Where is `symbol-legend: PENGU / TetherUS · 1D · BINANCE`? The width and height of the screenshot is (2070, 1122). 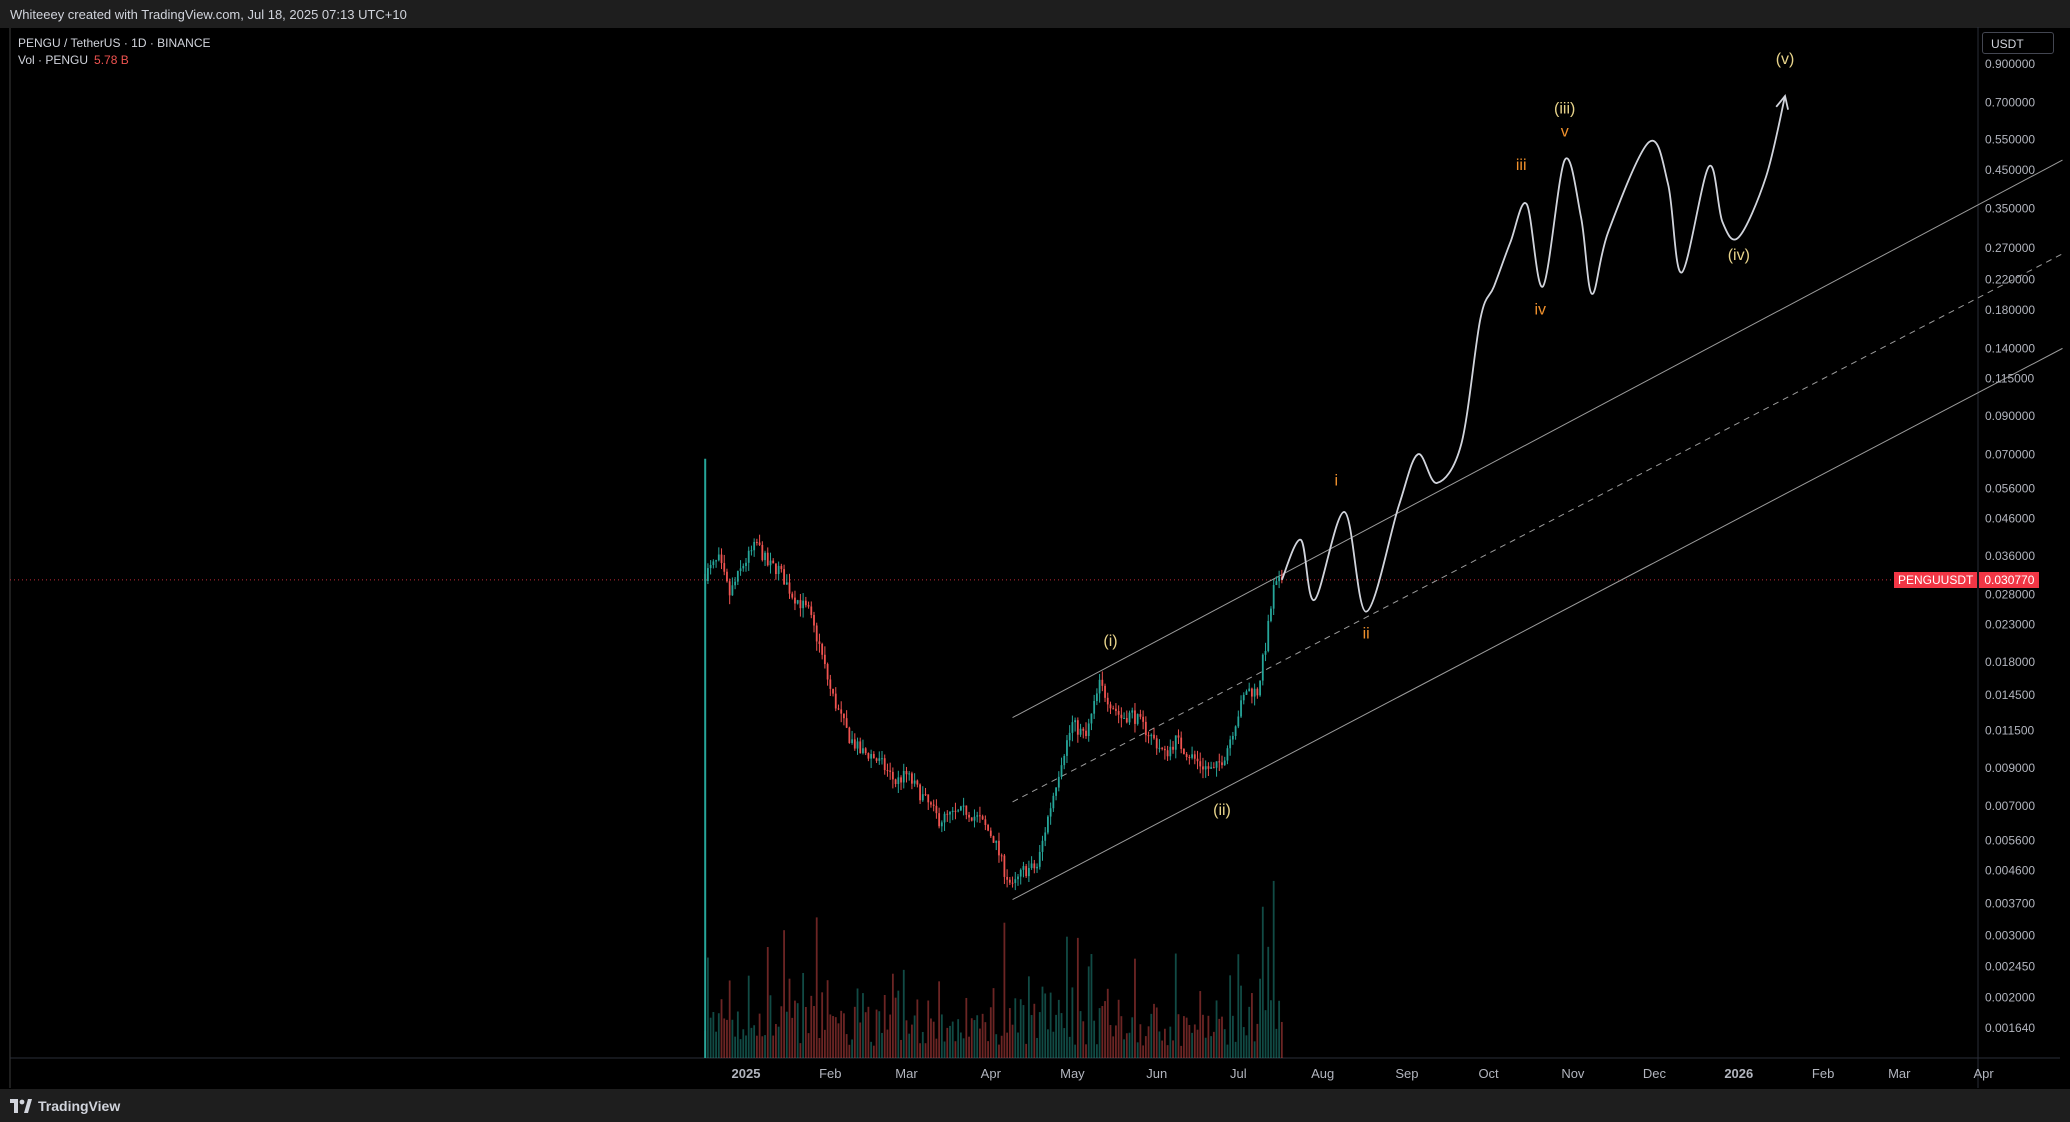 symbol-legend: PENGU / TetherUS · 1D · BINANCE is located at coordinates (114, 43).